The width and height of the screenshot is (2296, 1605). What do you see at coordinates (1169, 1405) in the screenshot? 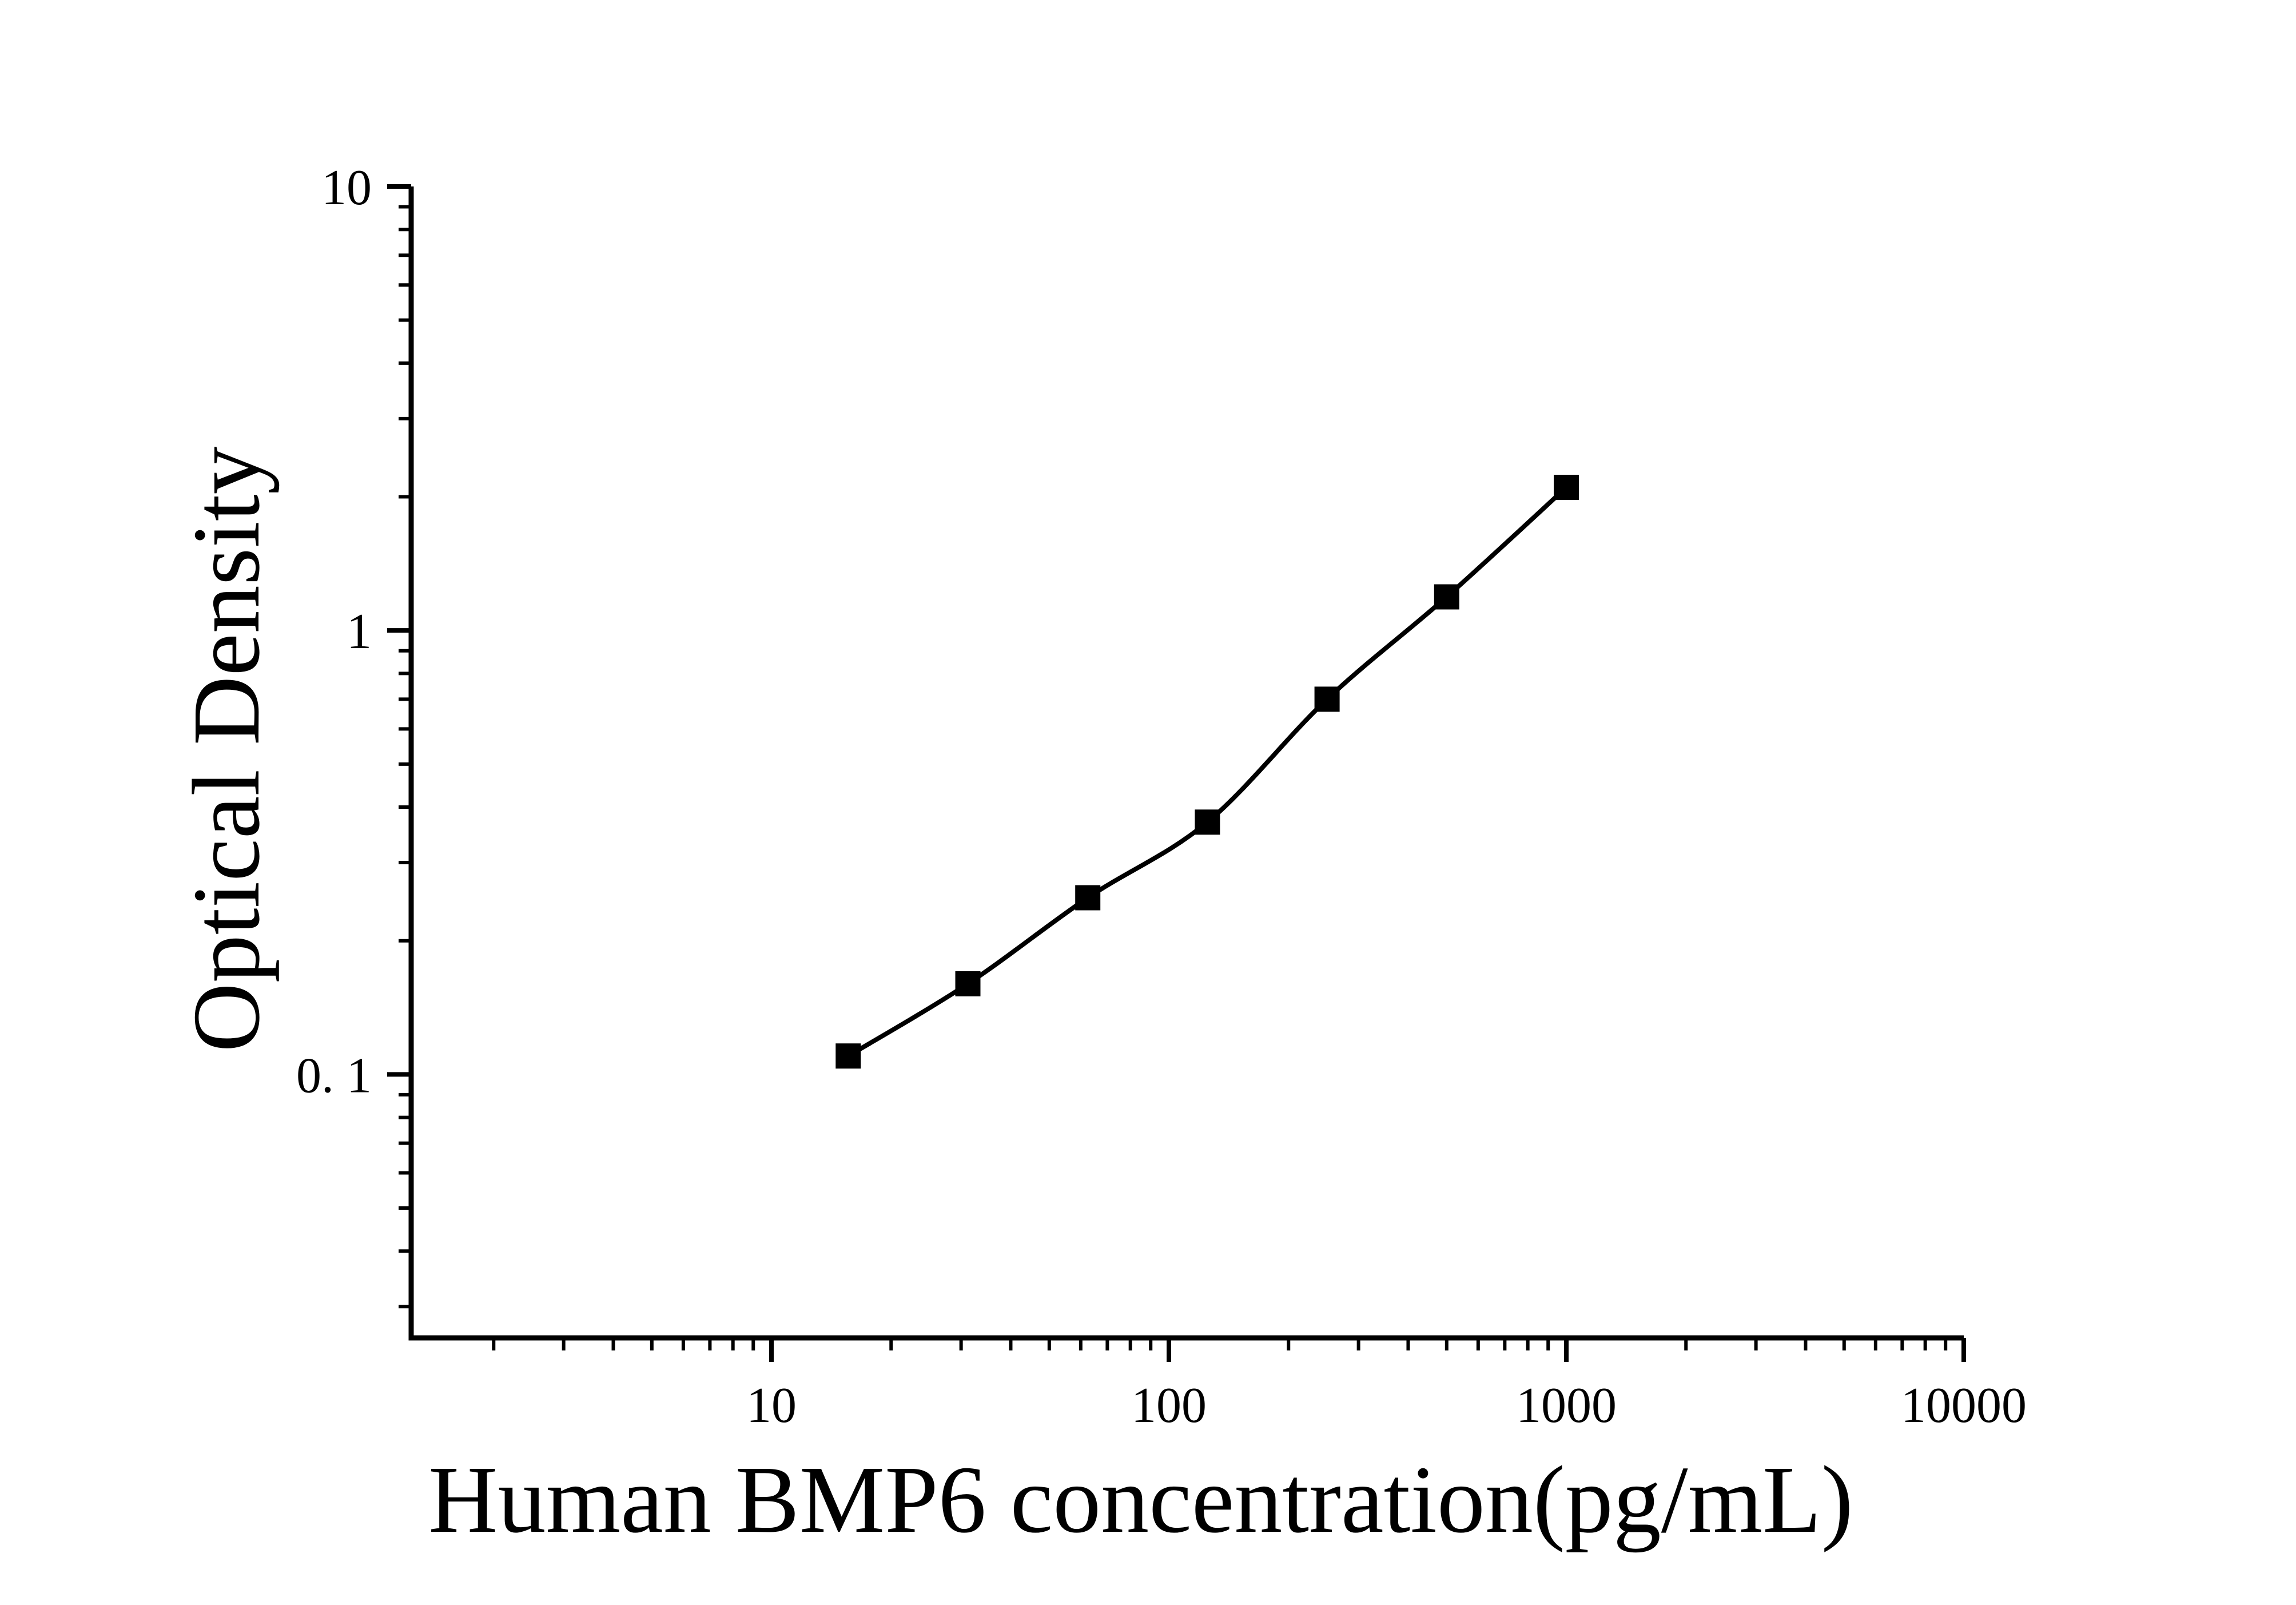
I see `x-axis-tick-label: 100` at bounding box center [1169, 1405].